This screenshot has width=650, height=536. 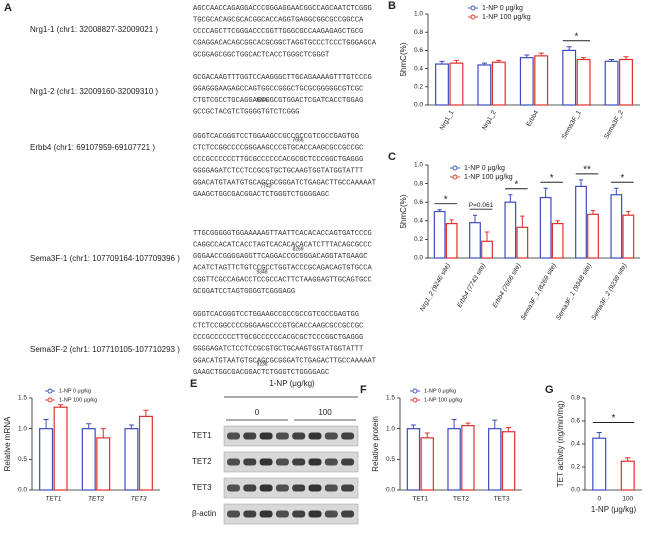 I want to click on blot-title: 1-NP (μg/kg), so click(x=292, y=383).